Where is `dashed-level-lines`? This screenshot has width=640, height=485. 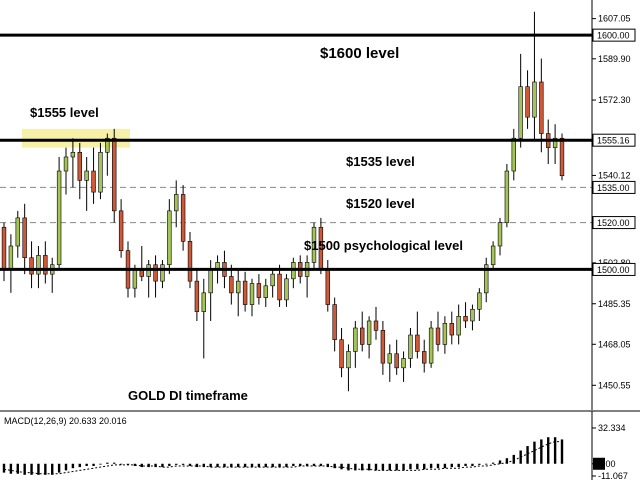
dashed-level-lines is located at coordinates (296, 205).